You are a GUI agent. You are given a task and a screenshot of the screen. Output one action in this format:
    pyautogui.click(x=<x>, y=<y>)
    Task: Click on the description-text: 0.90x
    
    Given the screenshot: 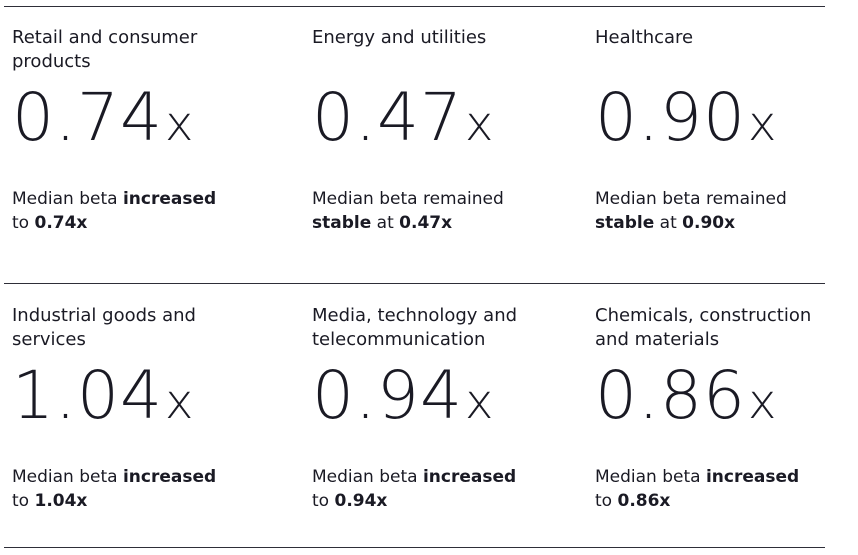 What is the action you would take?
    pyautogui.click(x=709, y=223)
    